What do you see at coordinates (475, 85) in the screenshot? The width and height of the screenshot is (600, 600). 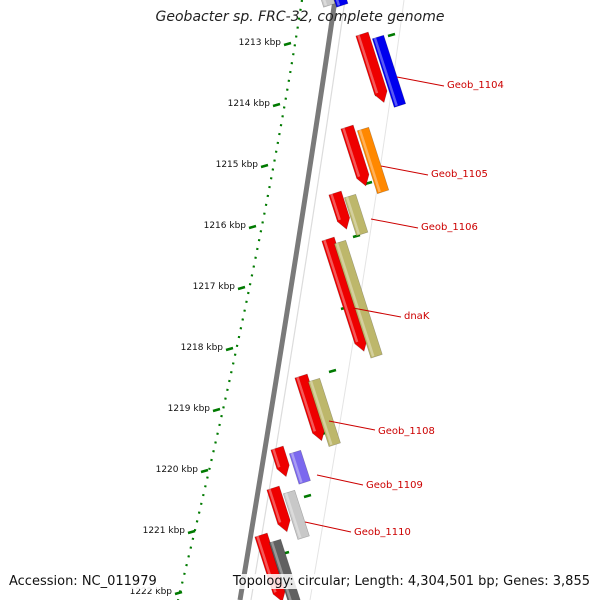 I see `gene-label: Geob_1104` at bounding box center [475, 85].